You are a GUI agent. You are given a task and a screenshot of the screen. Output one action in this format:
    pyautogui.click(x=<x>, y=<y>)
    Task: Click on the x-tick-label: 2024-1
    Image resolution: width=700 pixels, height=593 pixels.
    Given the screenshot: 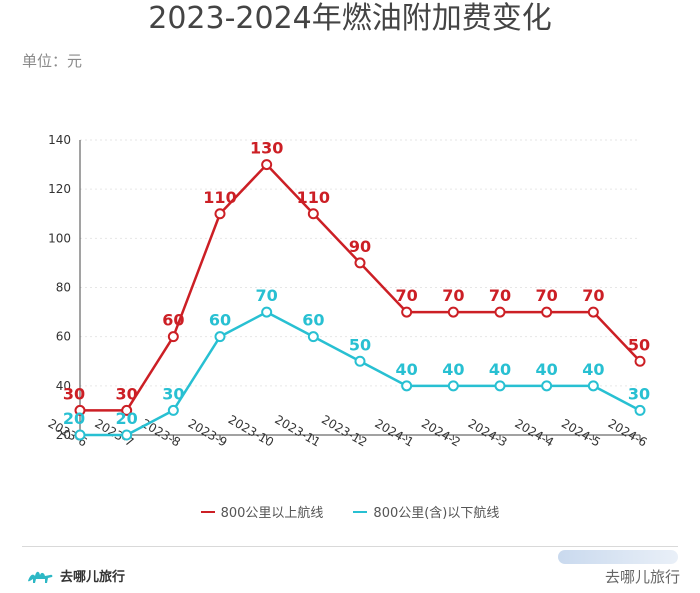 What is the action you would take?
    pyautogui.click(x=394, y=432)
    